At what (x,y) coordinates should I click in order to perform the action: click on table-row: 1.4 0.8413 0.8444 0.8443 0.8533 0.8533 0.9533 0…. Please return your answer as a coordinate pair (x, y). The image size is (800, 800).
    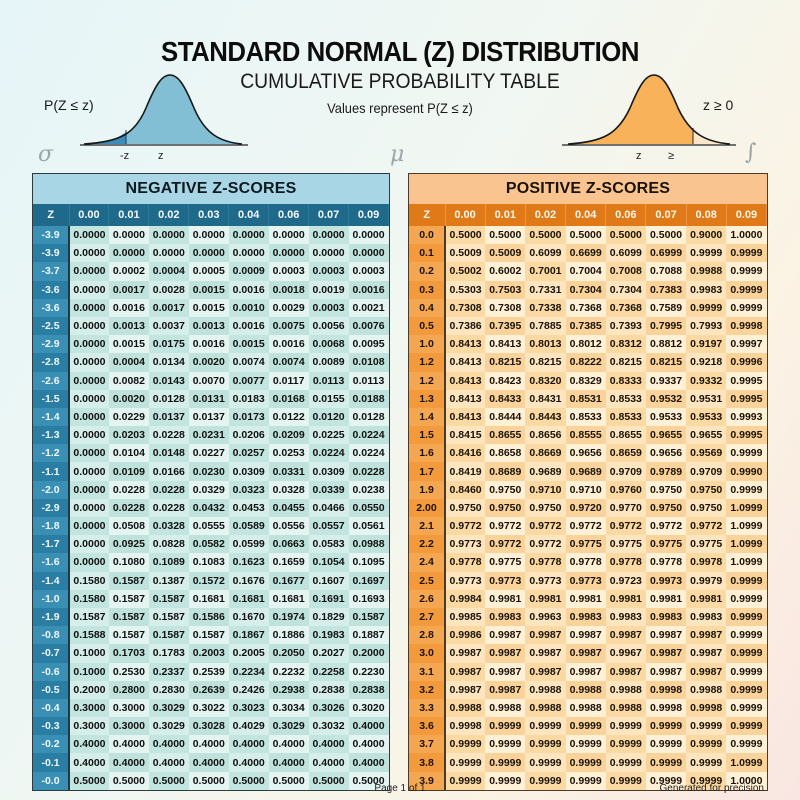
    Looking at the image, I should click on (588, 417).